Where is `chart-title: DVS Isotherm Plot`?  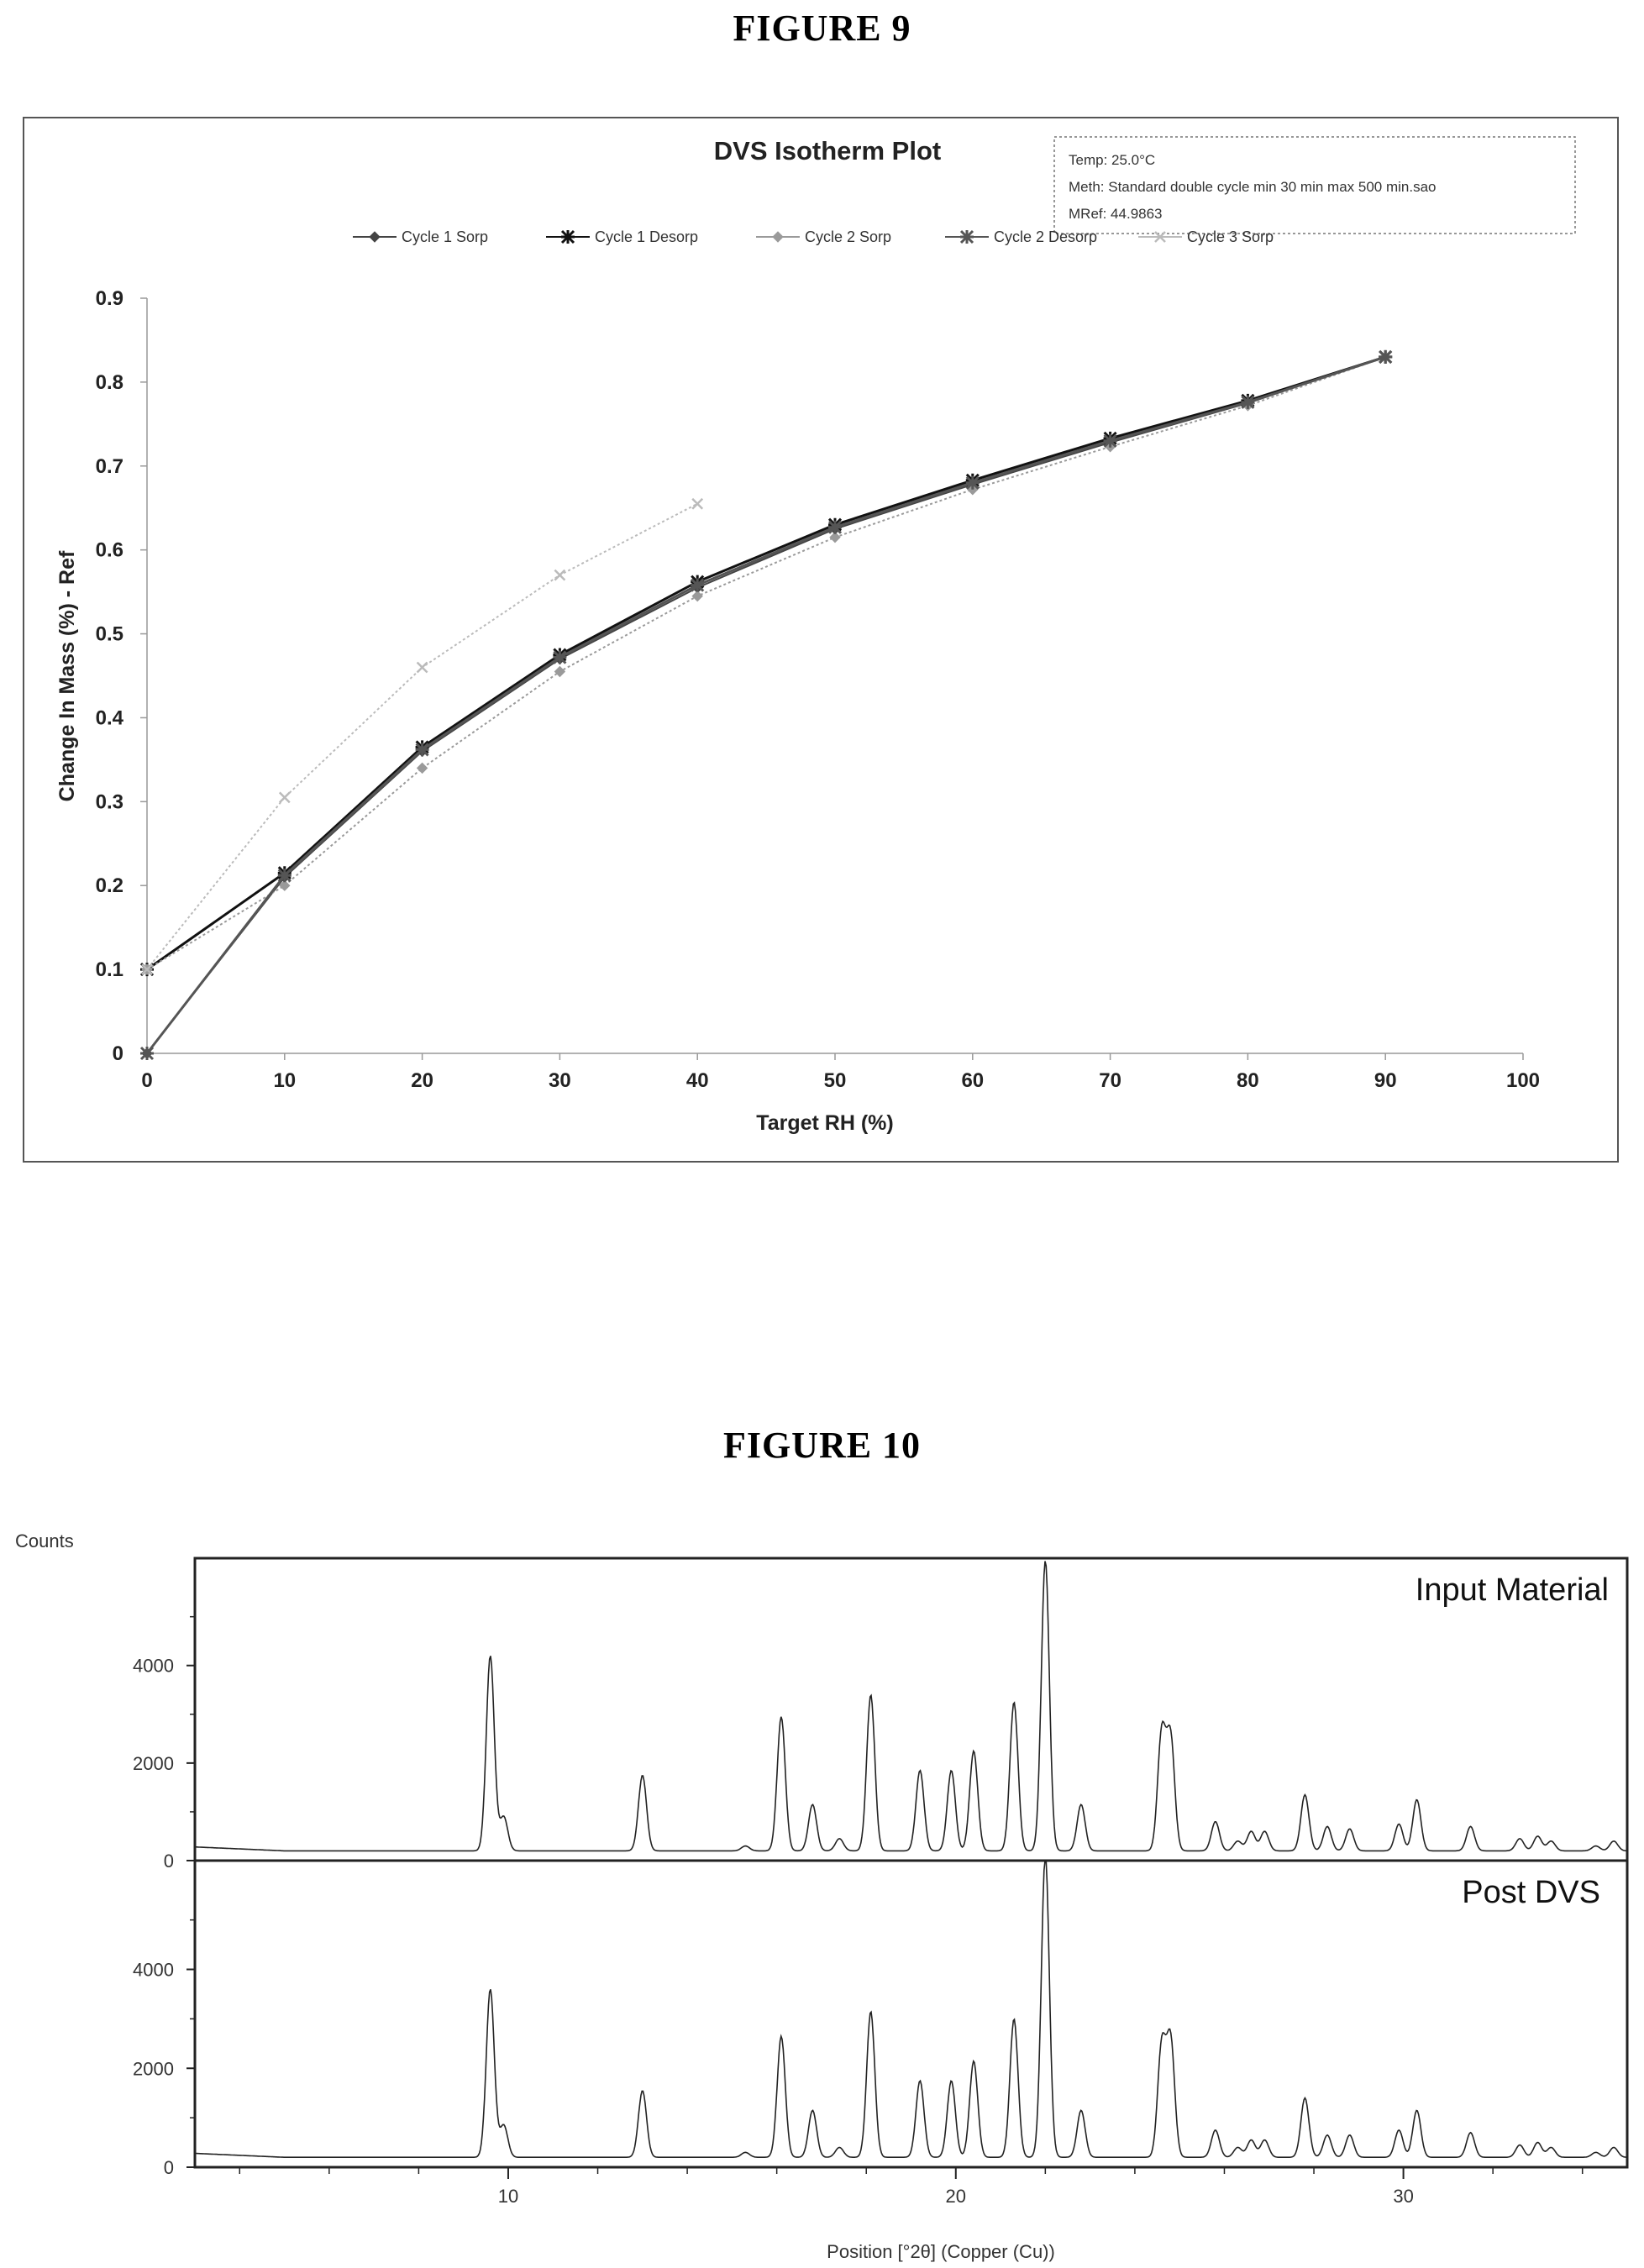 chart-title: DVS Isotherm Plot is located at coordinates (827, 150).